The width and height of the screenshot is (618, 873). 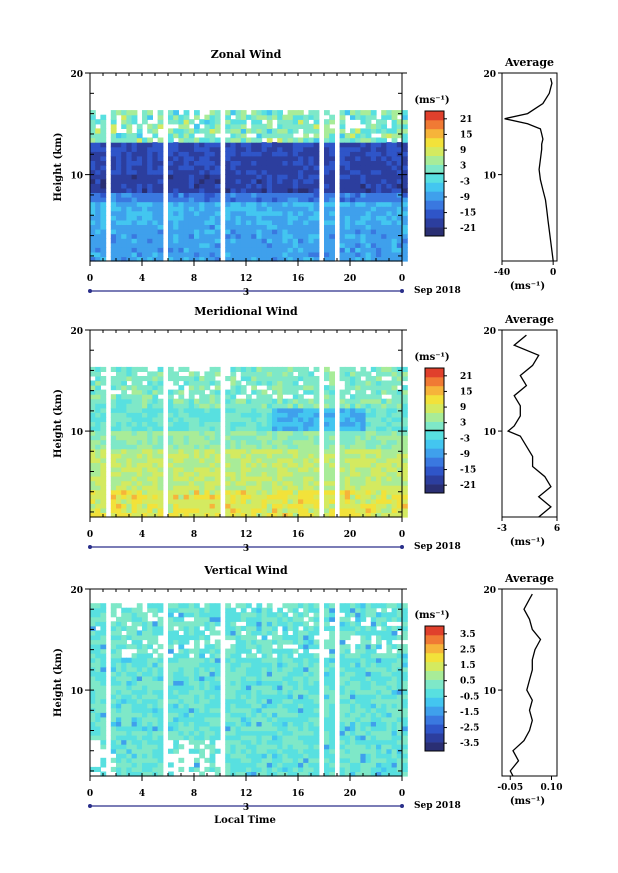 I want to click on colorbar-tick-label: -3, so click(x=465, y=182).